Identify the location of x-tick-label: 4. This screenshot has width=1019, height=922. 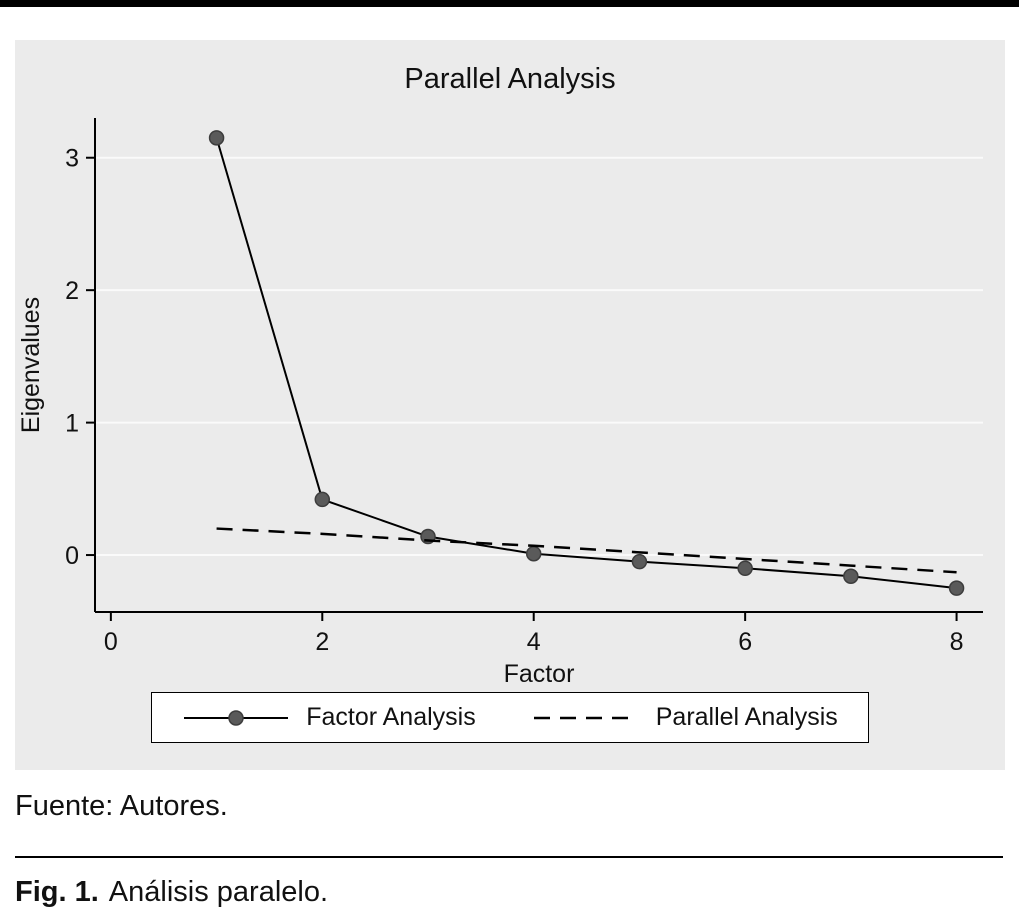
(534, 642).